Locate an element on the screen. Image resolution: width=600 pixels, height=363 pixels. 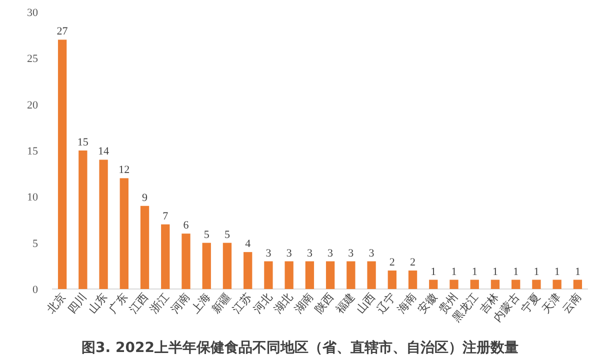
data-label: 14 is located at coordinates (104, 152).